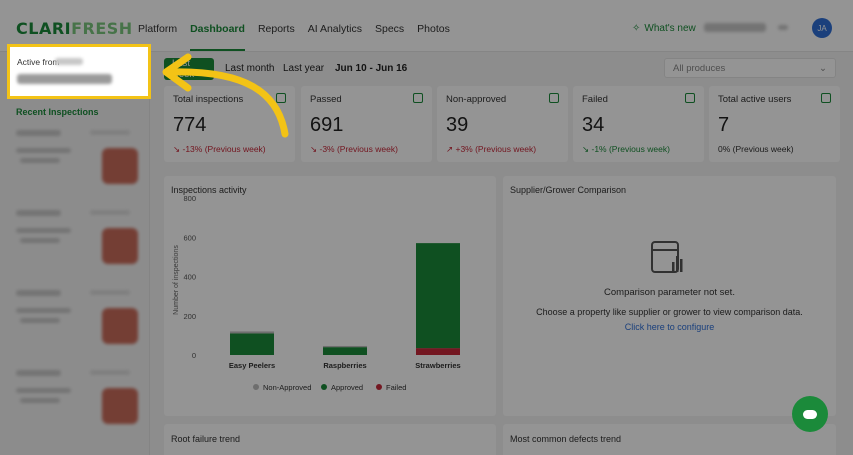 The image size is (853, 455). What do you see at coordinates (669, 327) in the screenshot?
I see `configure-link: Click here to configure` at bounding box center [669, 327].